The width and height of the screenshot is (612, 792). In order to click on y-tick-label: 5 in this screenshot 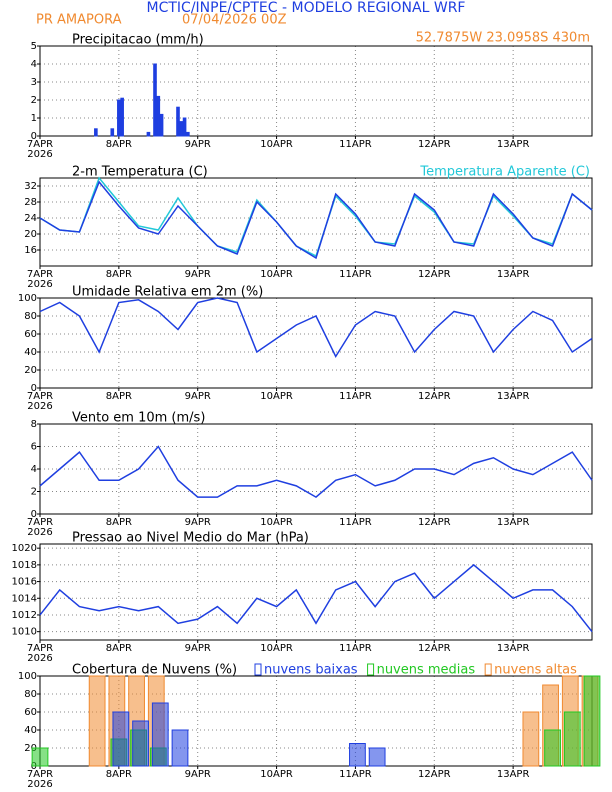, I will do `click(34, 46)`.